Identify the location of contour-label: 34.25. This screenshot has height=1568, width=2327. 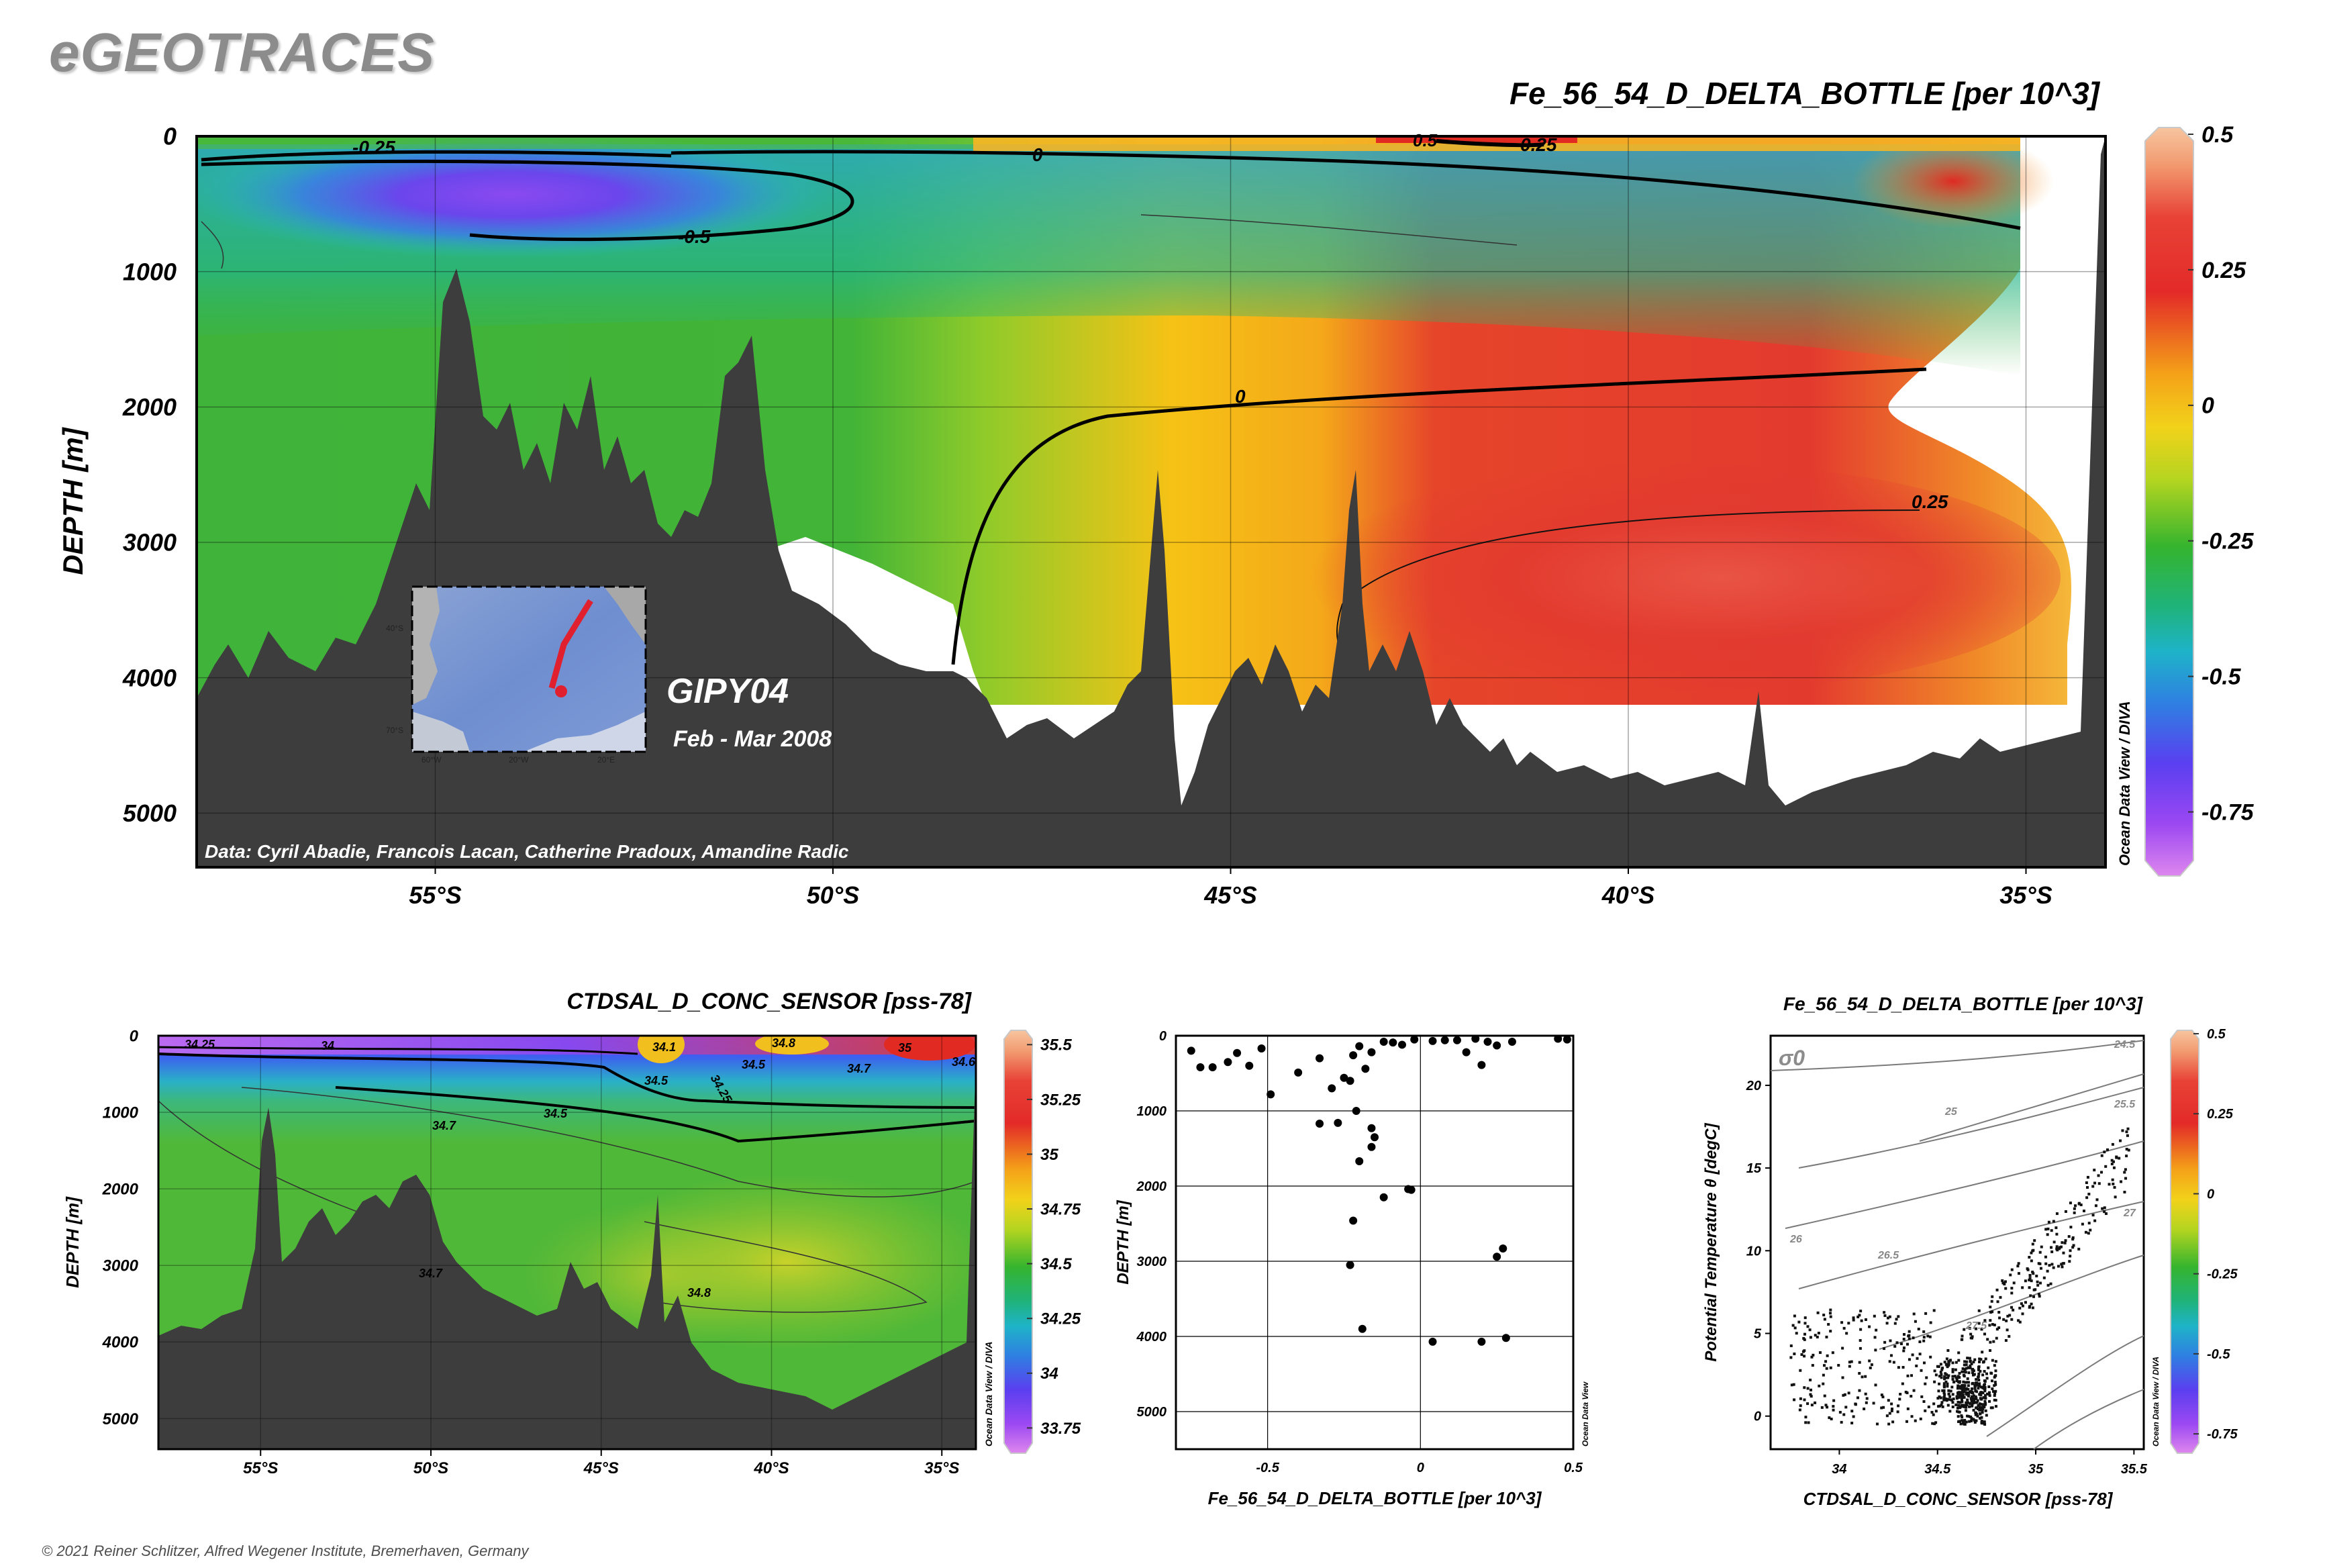
(200, 1044).